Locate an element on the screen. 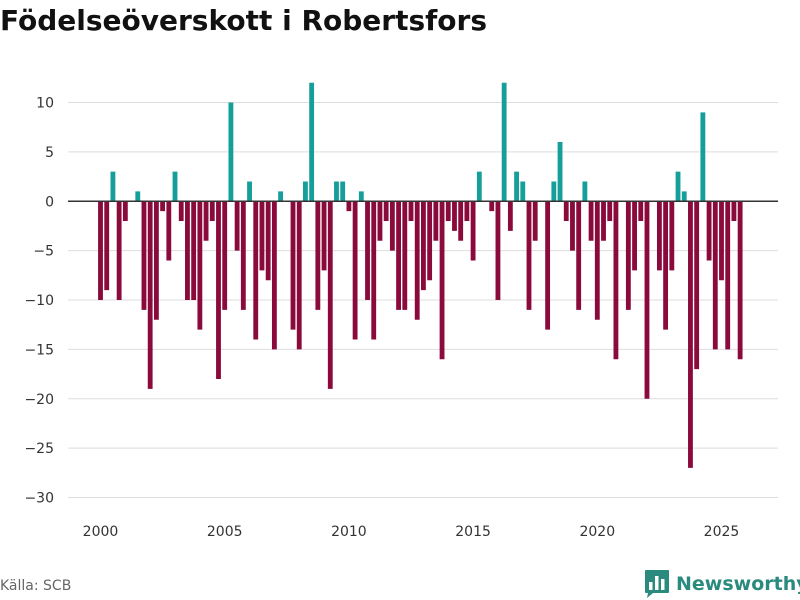 The image size is (800, 600). brand-name: Newsworthy is located at coordinates (738, 584).